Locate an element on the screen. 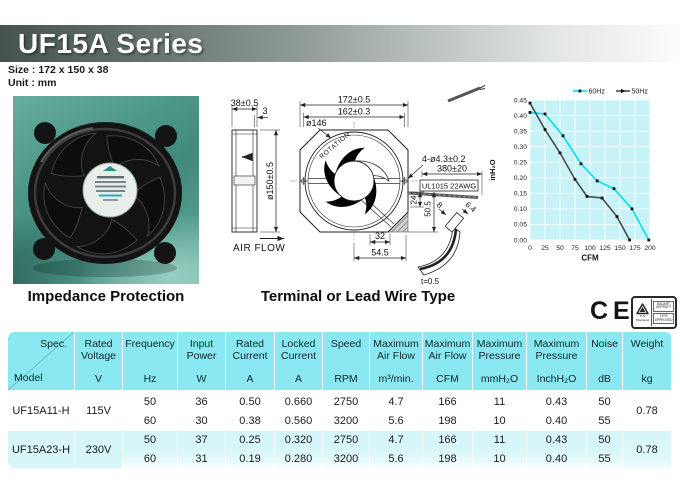  tuv-brand-label: TÜV Rheinland is located at coordinates (642, 318).